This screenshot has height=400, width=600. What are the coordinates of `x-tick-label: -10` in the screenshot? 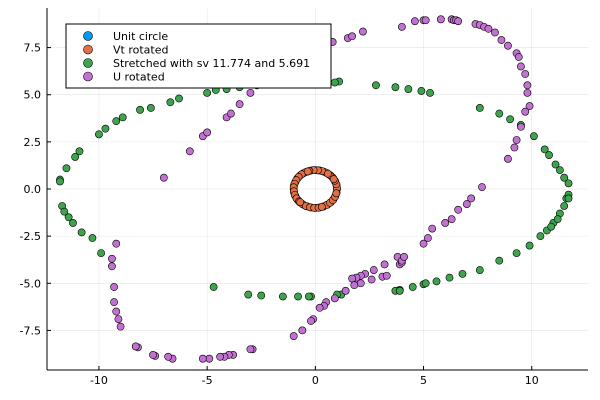 It's located at (99, 380).